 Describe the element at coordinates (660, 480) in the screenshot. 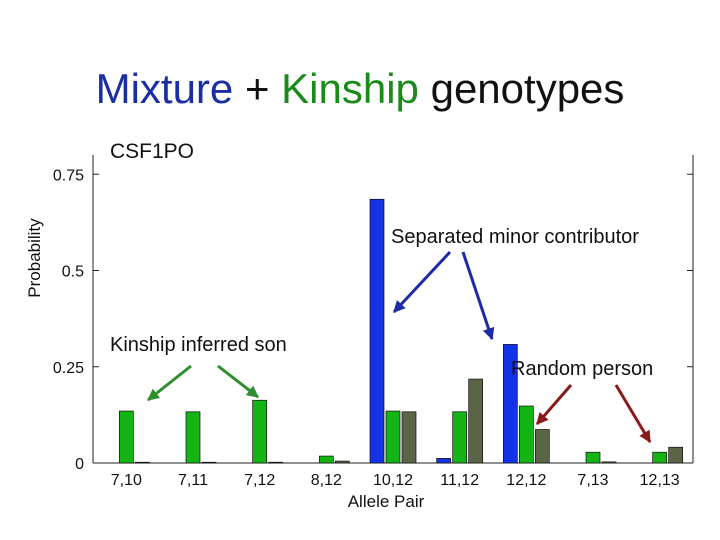

I see `x-tick-label: 12,13` at that location.